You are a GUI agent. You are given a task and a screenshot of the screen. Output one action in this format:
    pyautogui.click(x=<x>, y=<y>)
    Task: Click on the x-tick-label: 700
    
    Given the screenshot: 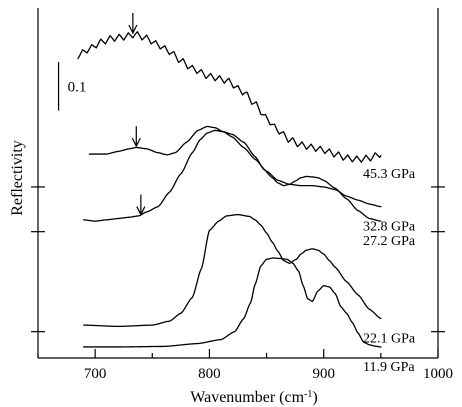 What is the action you would take?
    pyautogui.click(x=95, y=374)
    